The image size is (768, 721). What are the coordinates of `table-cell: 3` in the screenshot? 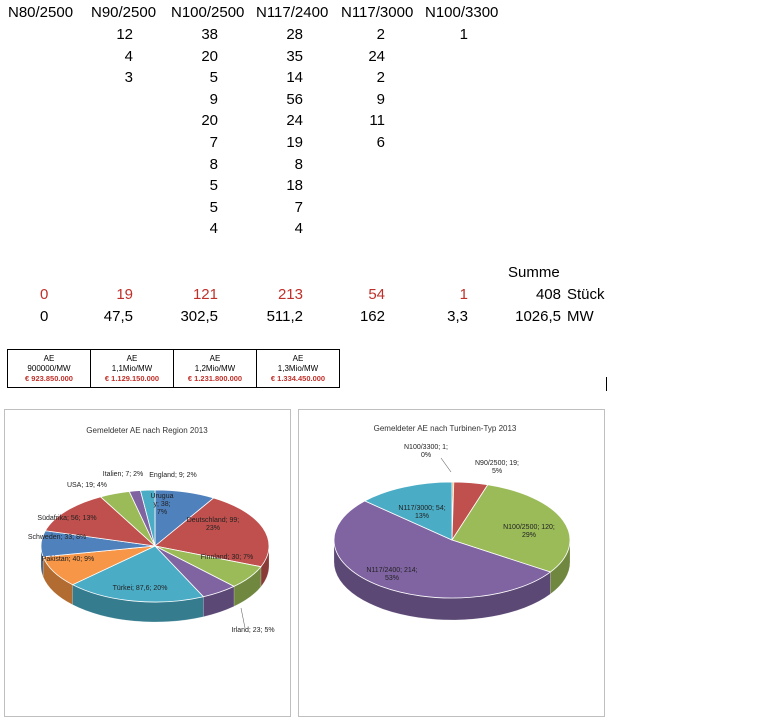 It's located at (128, 78).